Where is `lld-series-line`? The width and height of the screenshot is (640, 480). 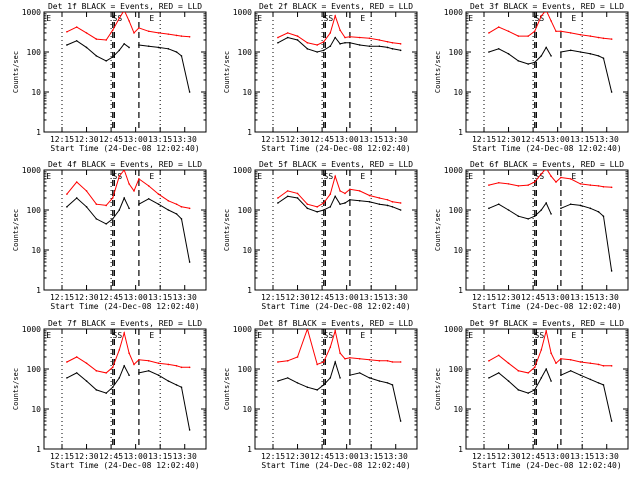
lld-series-line is located at coordinates (128, 26).